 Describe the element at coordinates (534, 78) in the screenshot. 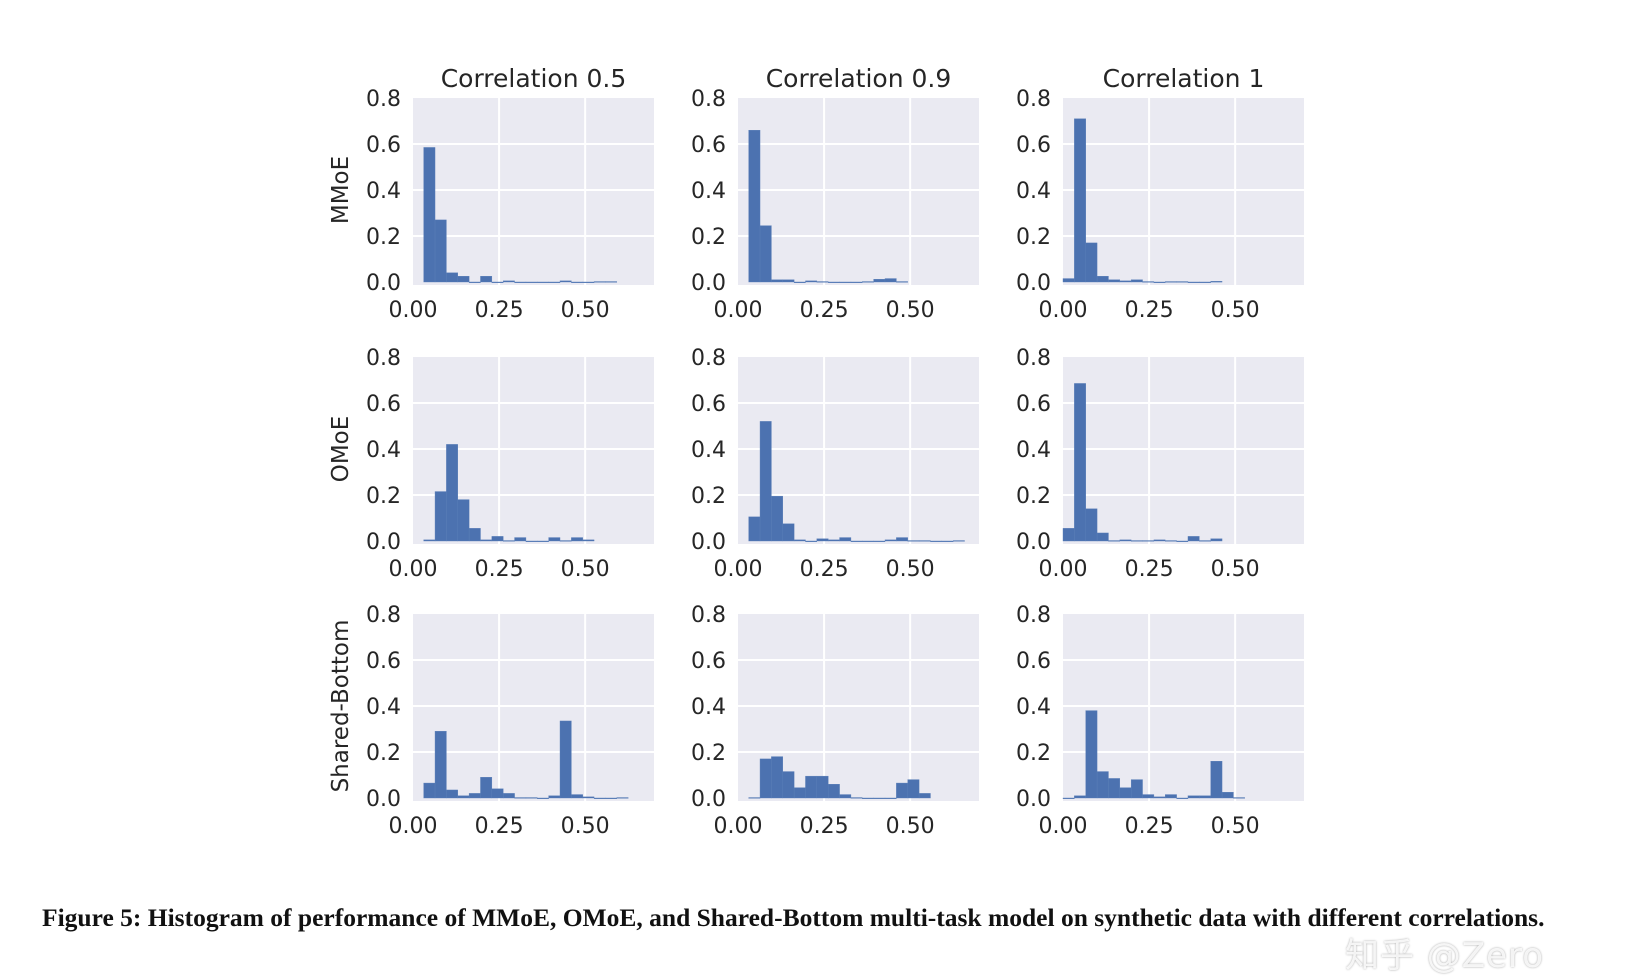

I see `column-title: Correlation 0.5` at that location.